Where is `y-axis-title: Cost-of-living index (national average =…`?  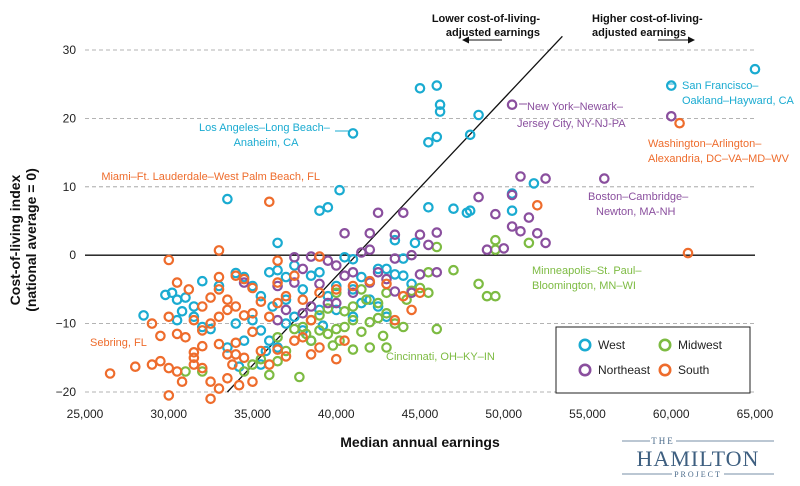 y-axis-title: Cost-of-living index (national average =… is located at coordinates (23, 240).